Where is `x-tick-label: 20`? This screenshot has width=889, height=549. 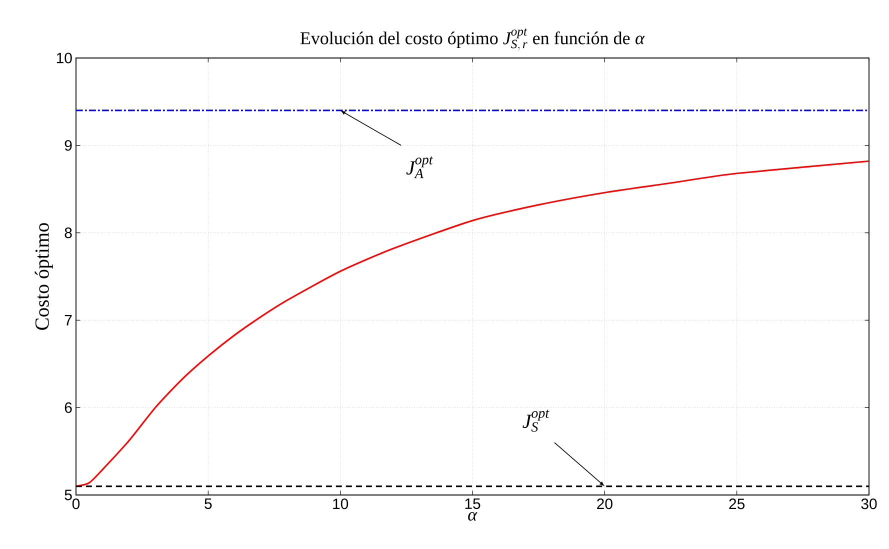
x-tick-label: 20 is located at coordinates (604, 504).